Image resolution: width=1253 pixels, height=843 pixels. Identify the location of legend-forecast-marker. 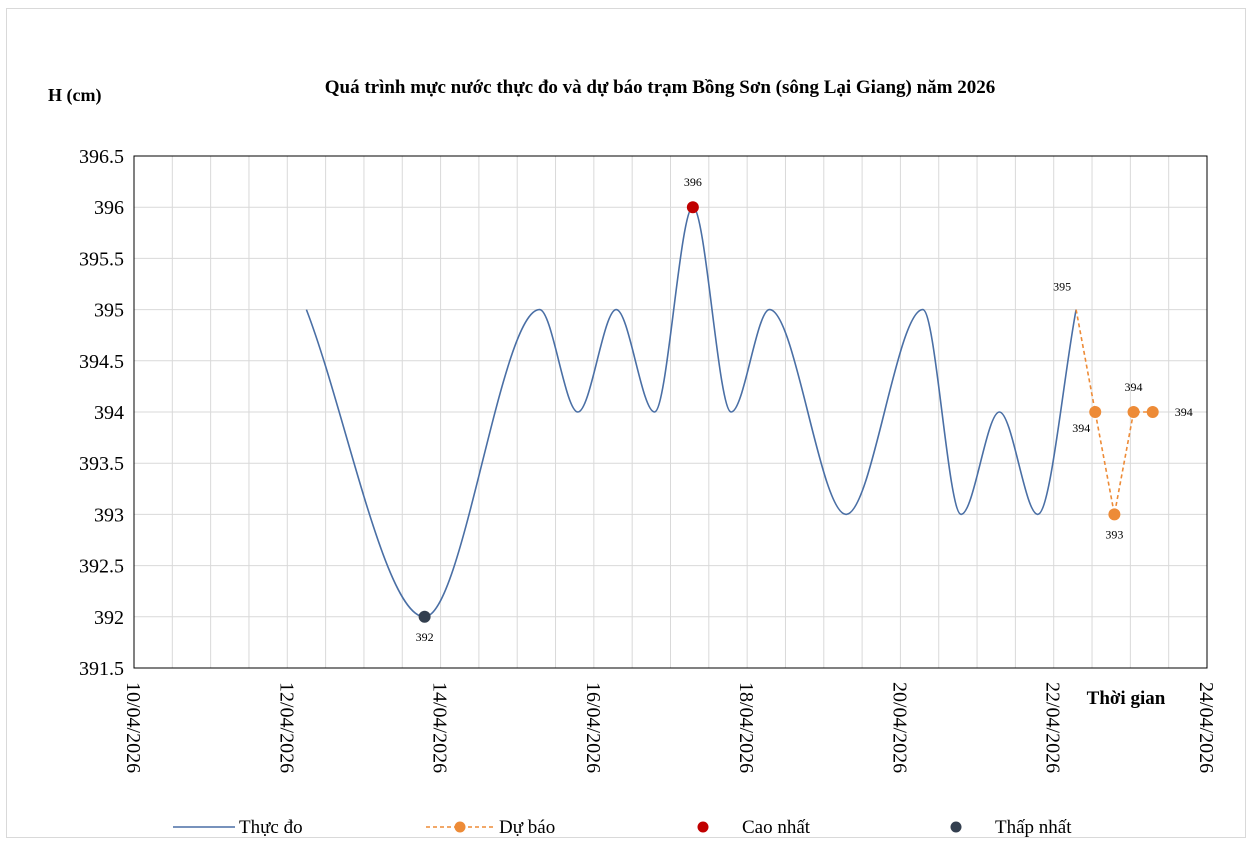
(460, 827).